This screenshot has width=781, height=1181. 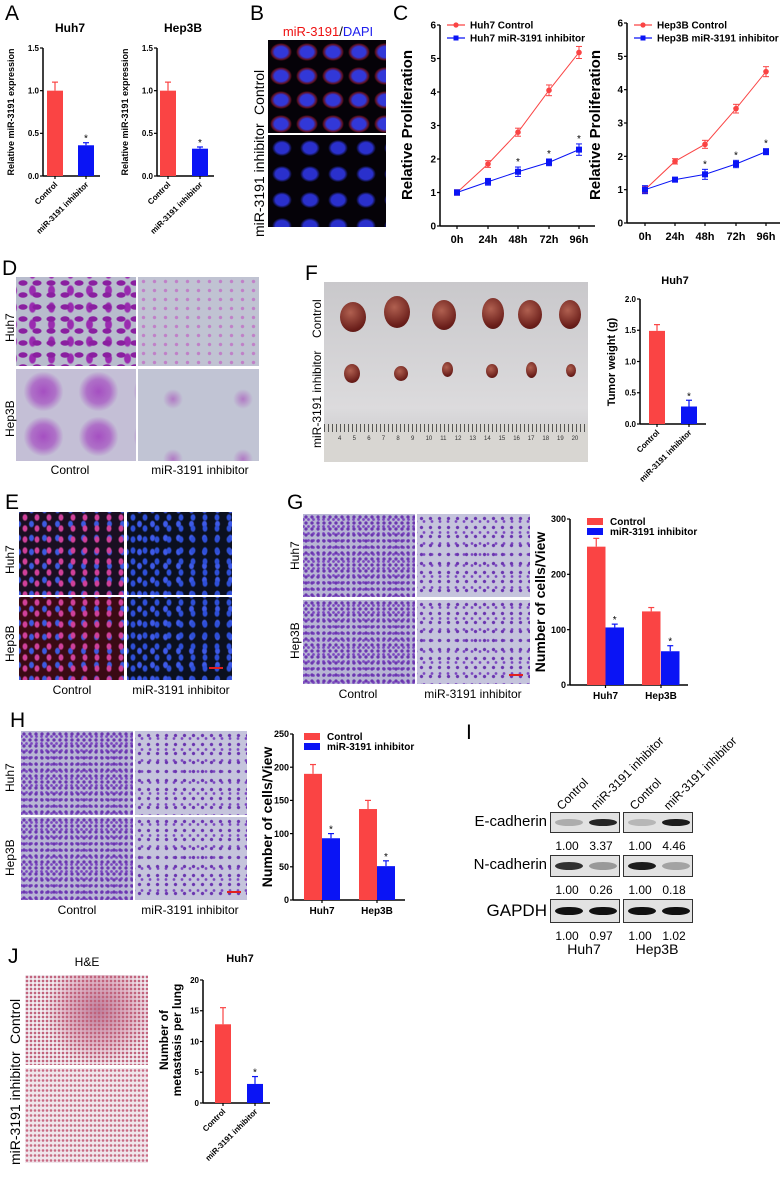 What do you see at coordinates (674, 890) in the screenshot?
I see `quantification-value: 0.18` at bounding box center [674, 890].